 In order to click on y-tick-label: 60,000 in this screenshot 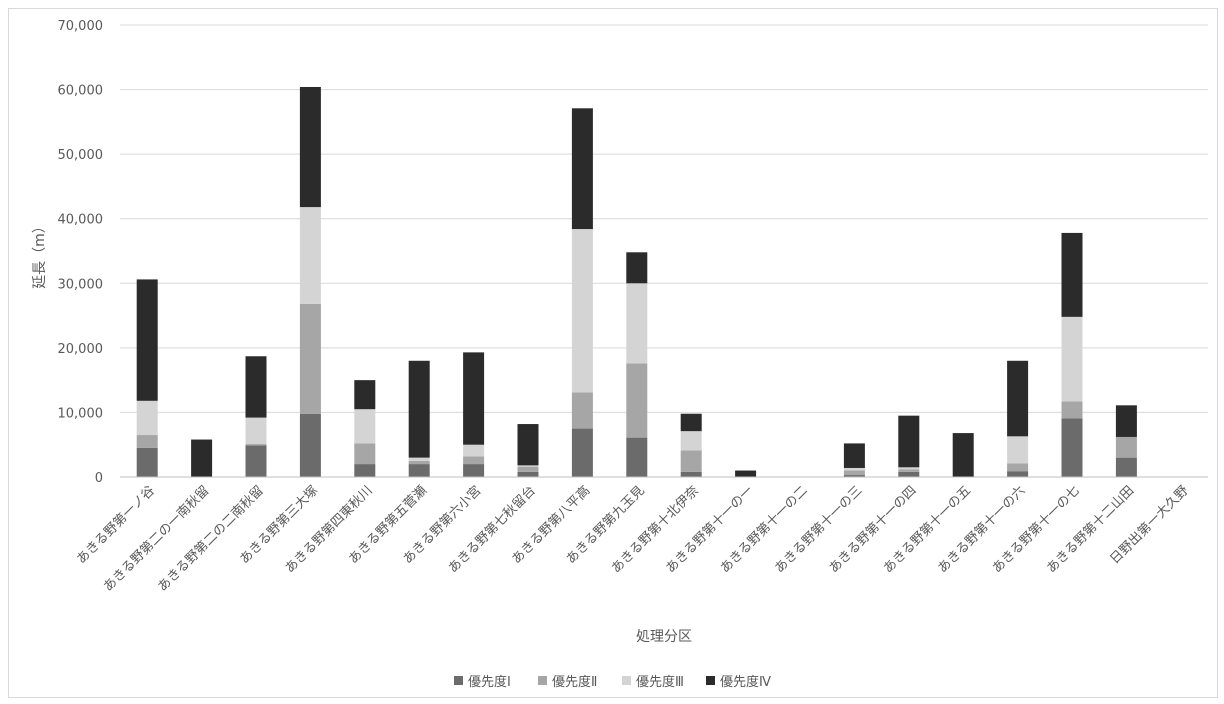, I will do `click(81, 91)`.